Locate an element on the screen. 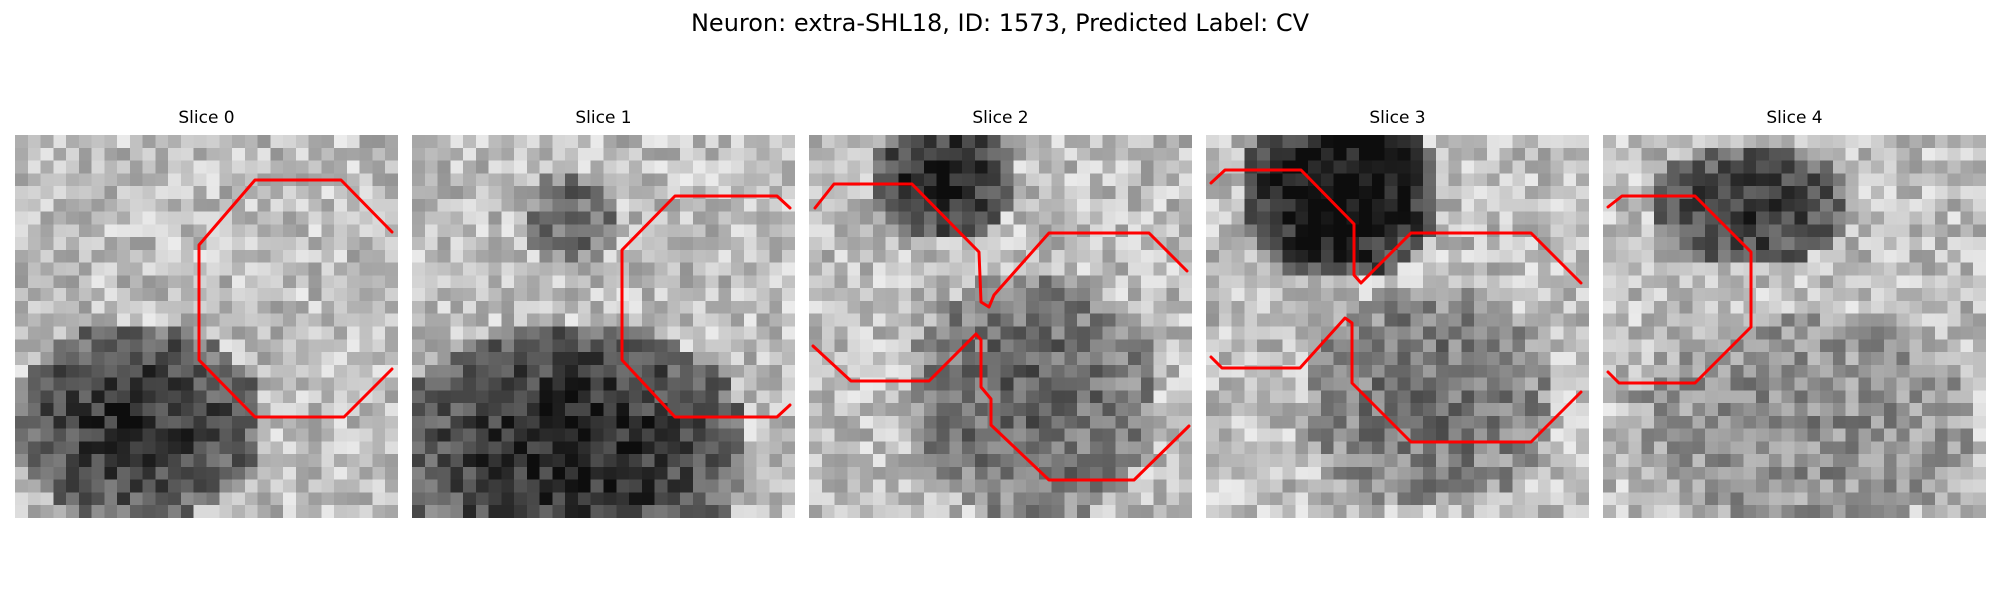 The width and height of the screenshot is (2000, 600). slice-title: Slice 0 is located at coordinates (206, 118).